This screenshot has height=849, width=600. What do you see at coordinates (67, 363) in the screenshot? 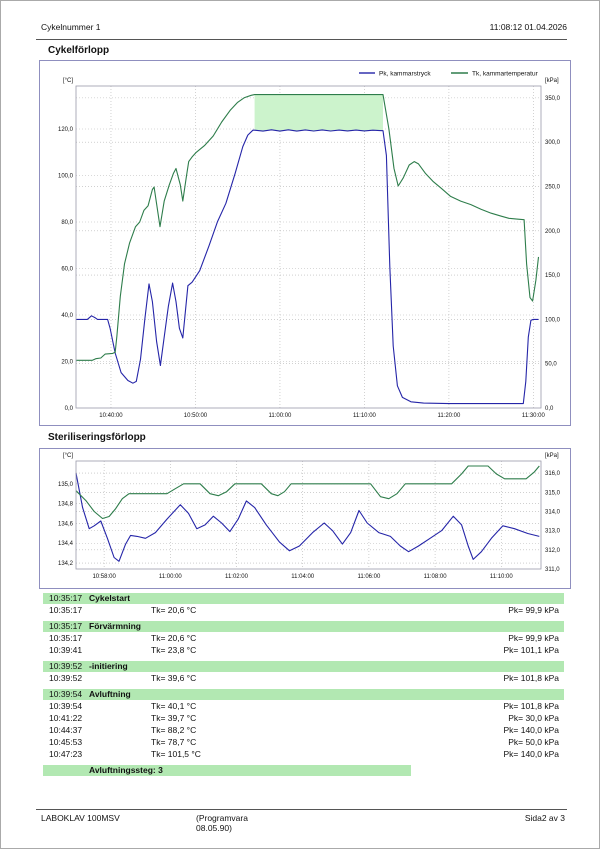
I see `y-left-tick-label: 20,0` at bounding box center [67, 363].